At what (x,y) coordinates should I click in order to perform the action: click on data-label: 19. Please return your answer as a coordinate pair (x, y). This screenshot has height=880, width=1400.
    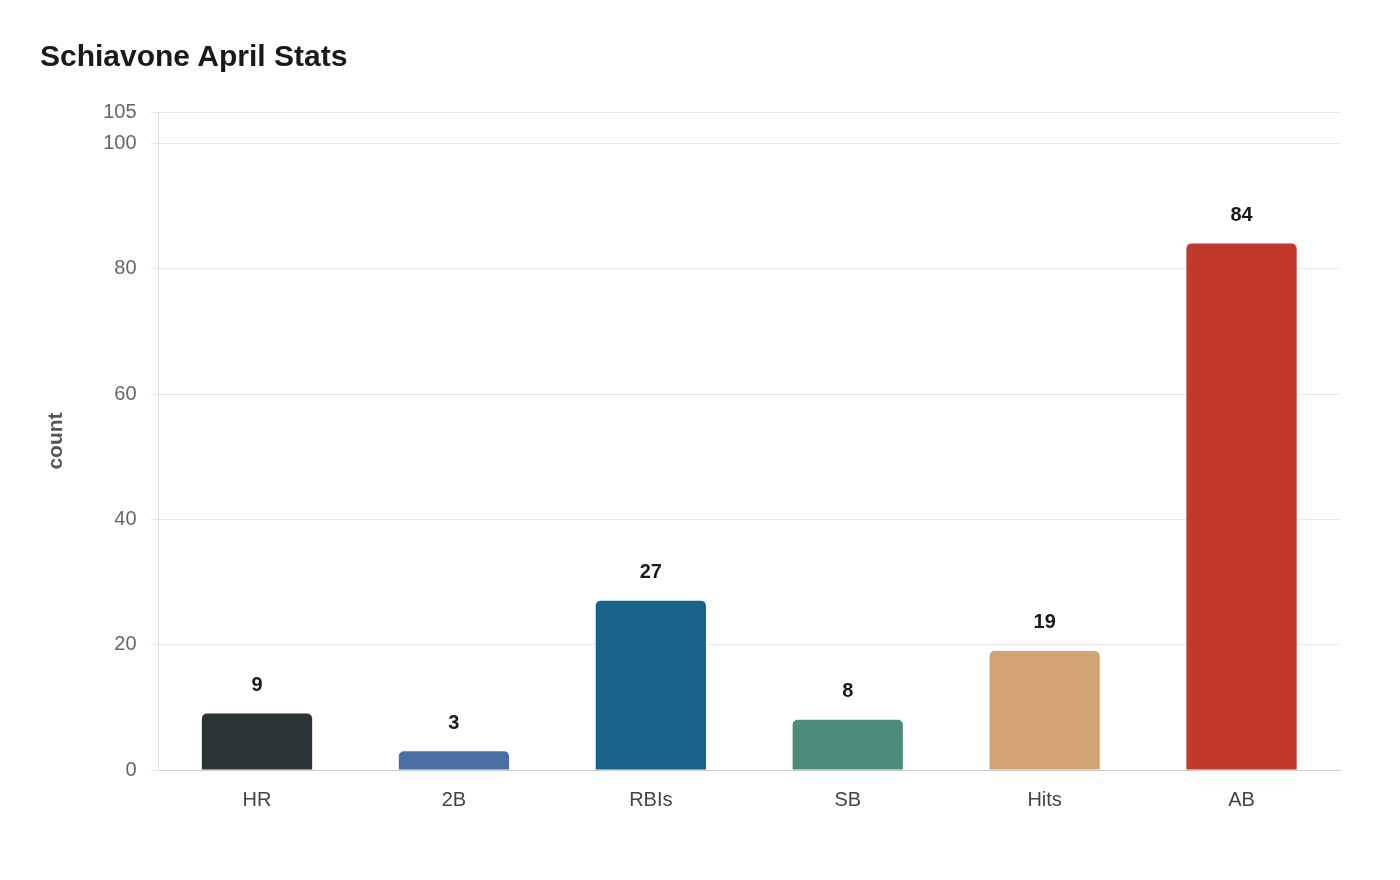
    Looking at the image, I should click on (1044, 621).